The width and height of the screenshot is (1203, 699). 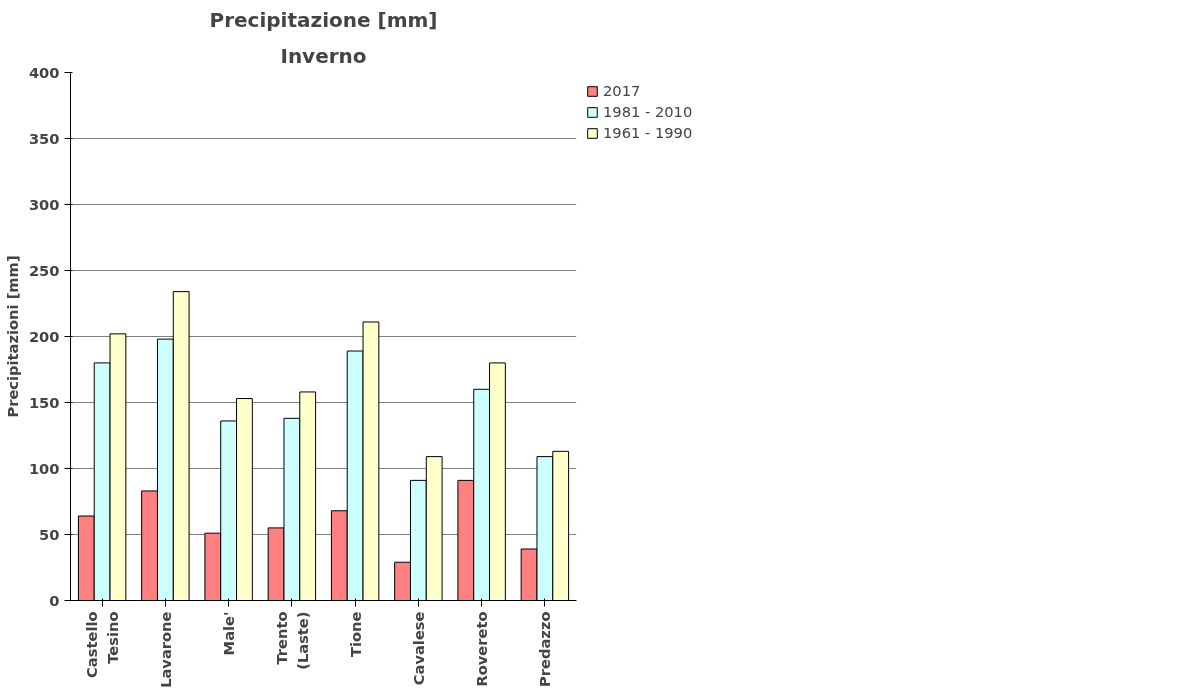 I want to click on x-tick-label: Lavarone, so click(x=165, y=649).